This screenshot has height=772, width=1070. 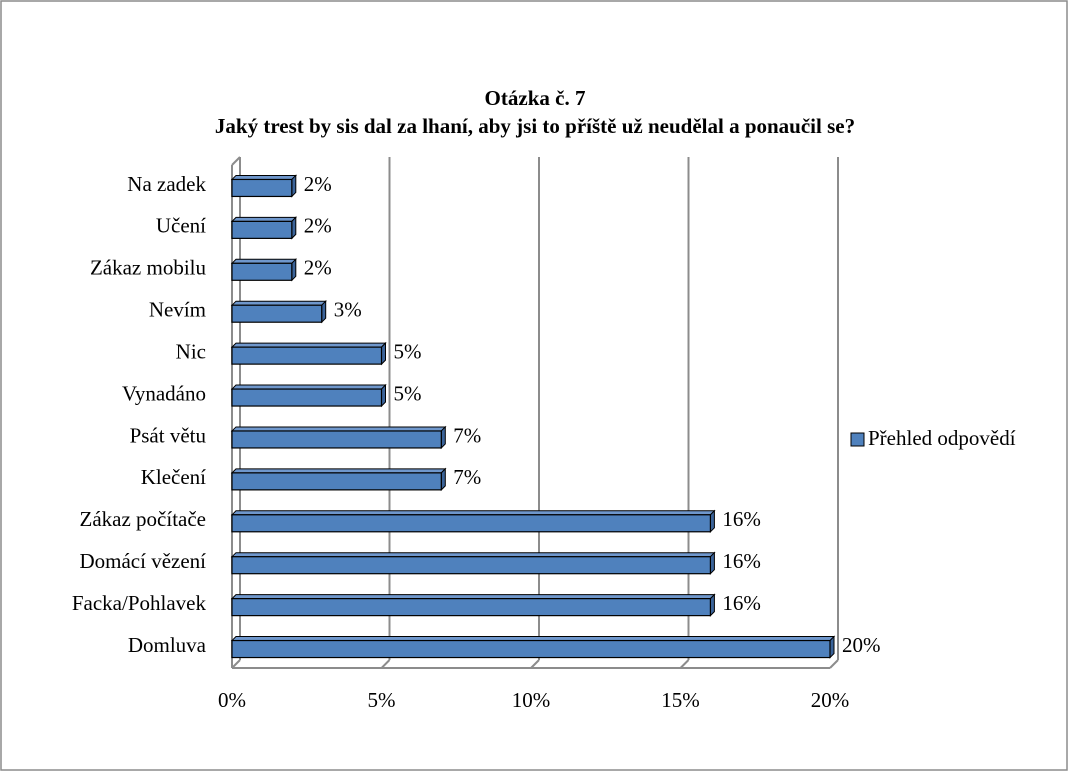 I want to click on y-tick-label: Domácí vězení, so click(x=142, y=561).